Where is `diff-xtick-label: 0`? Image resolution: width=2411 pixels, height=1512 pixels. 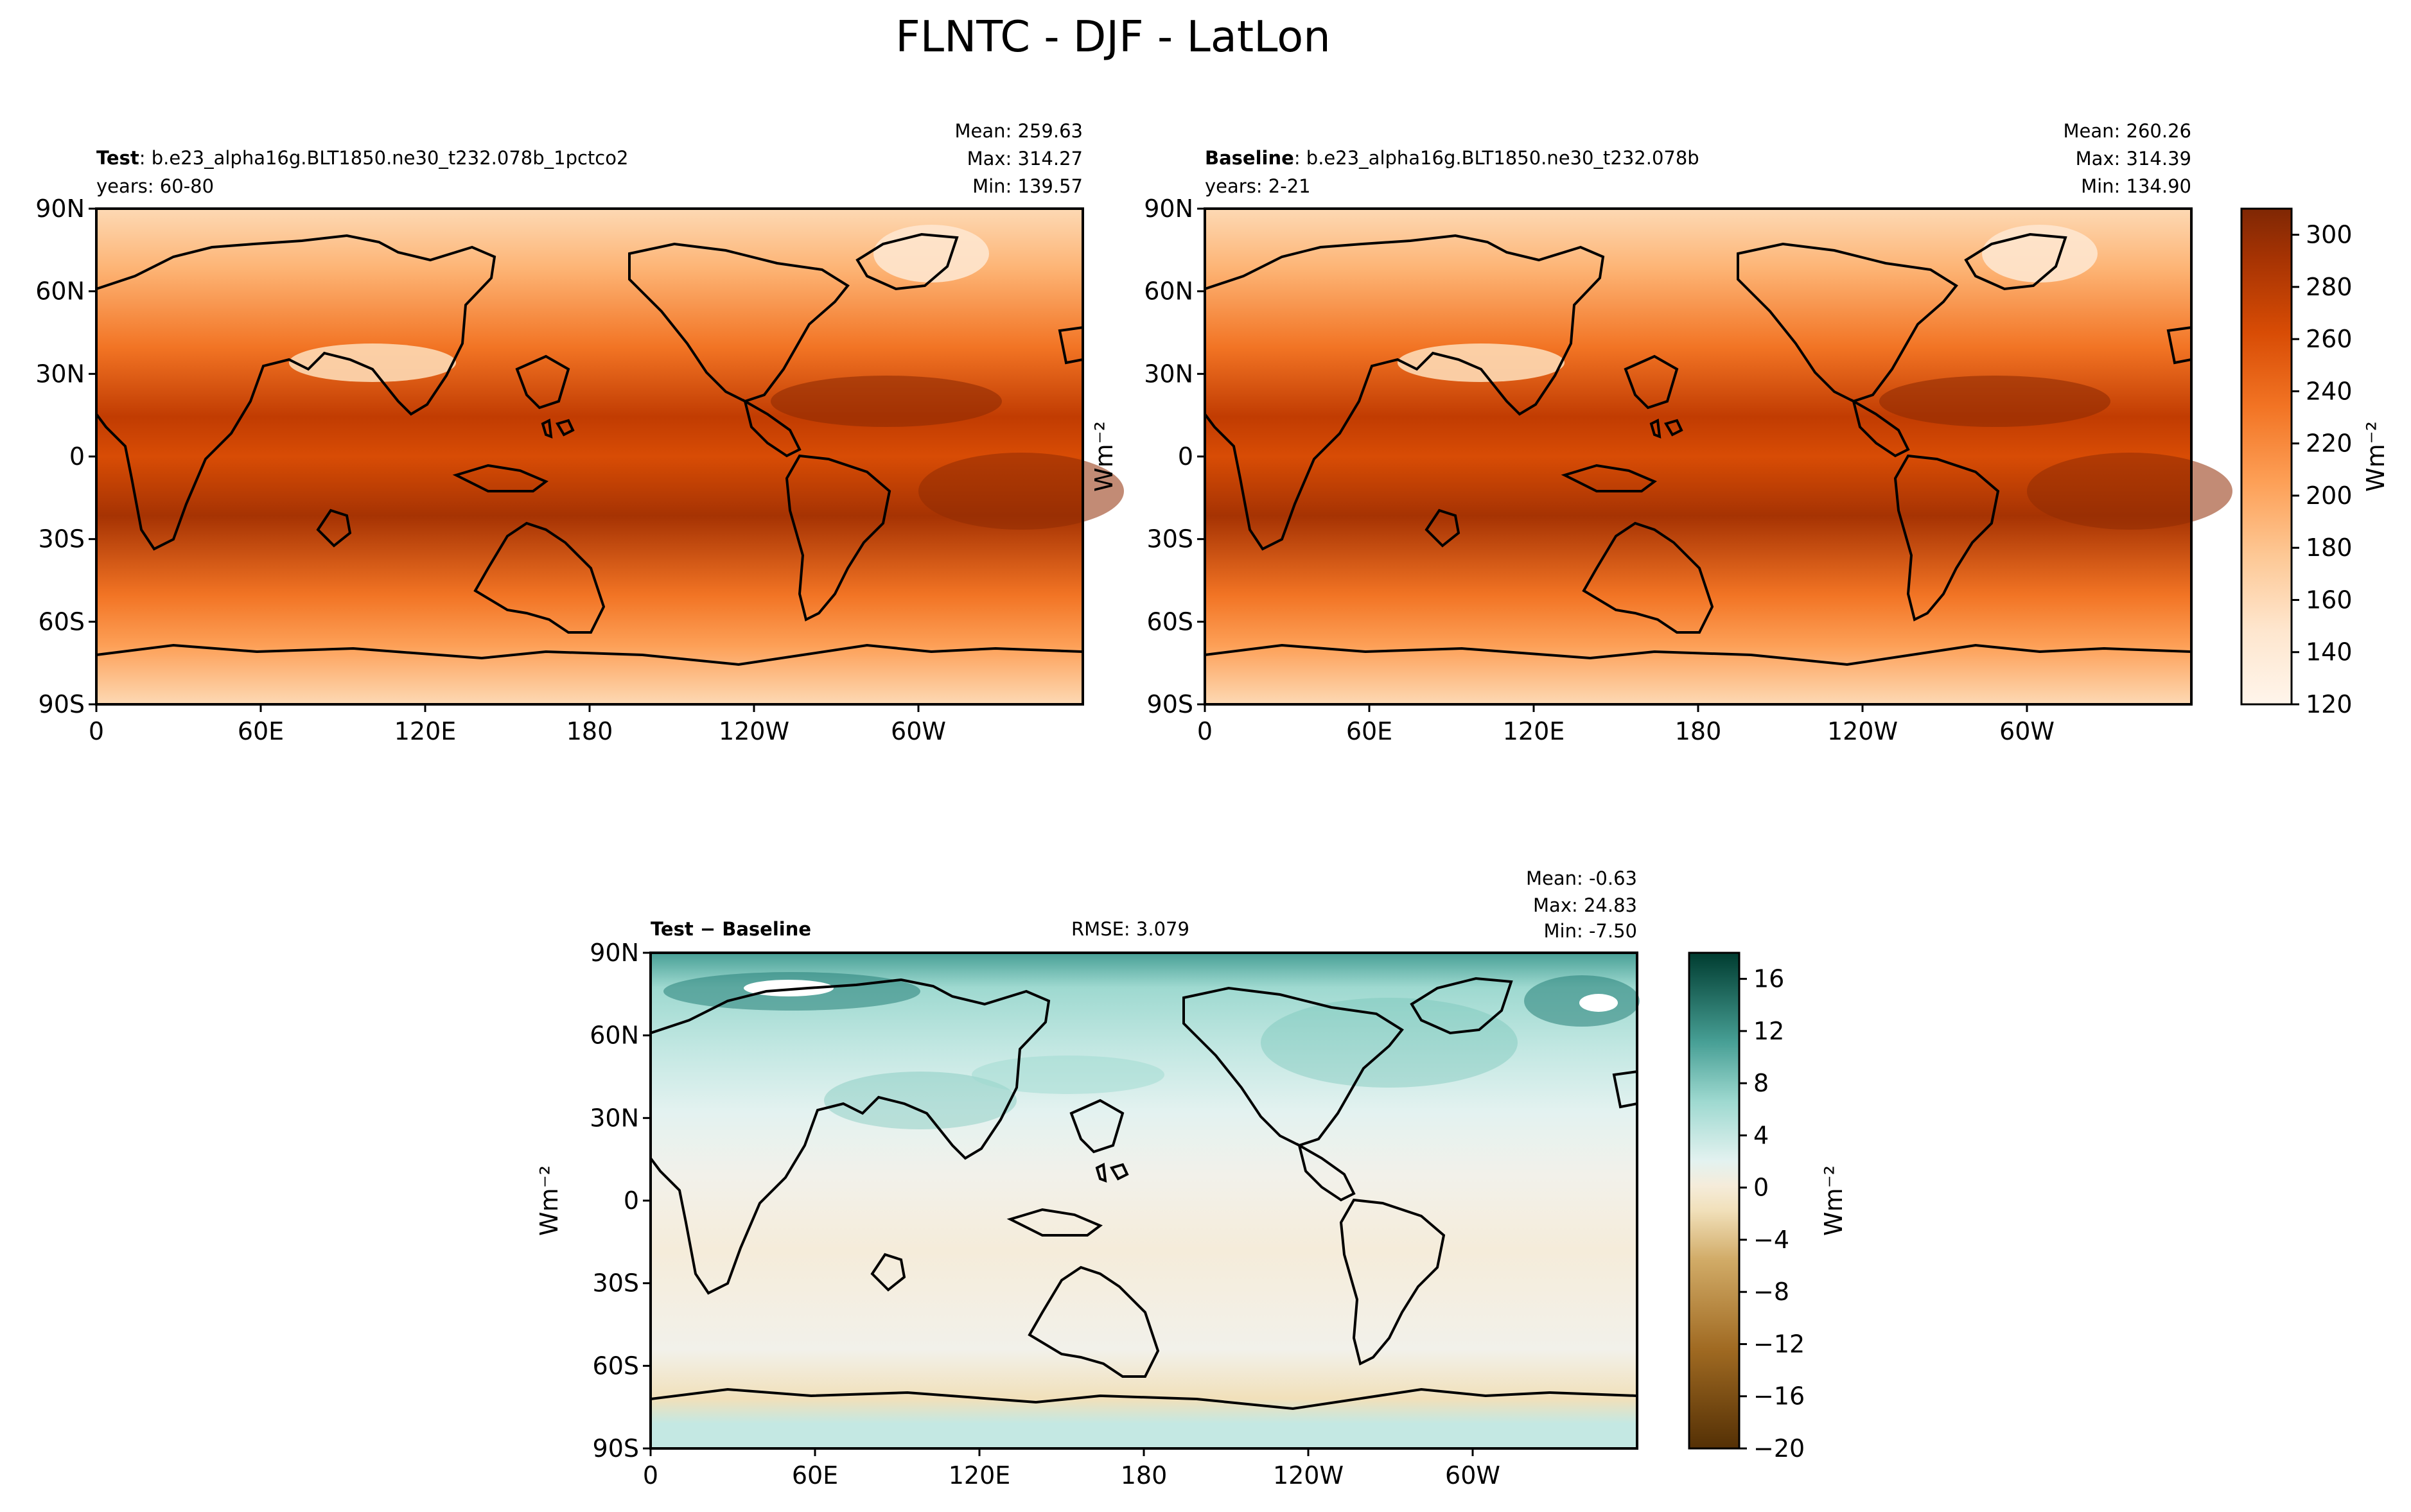
diff-xtick-label: 0 is located at coordinates (651, 1475).